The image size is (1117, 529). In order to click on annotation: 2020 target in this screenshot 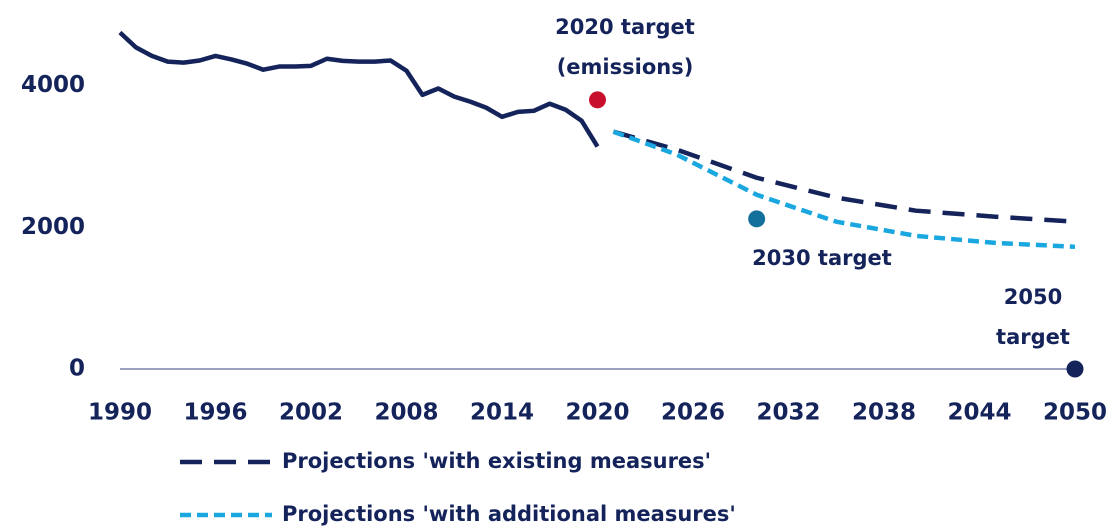, I will do `click(625, 27)`.